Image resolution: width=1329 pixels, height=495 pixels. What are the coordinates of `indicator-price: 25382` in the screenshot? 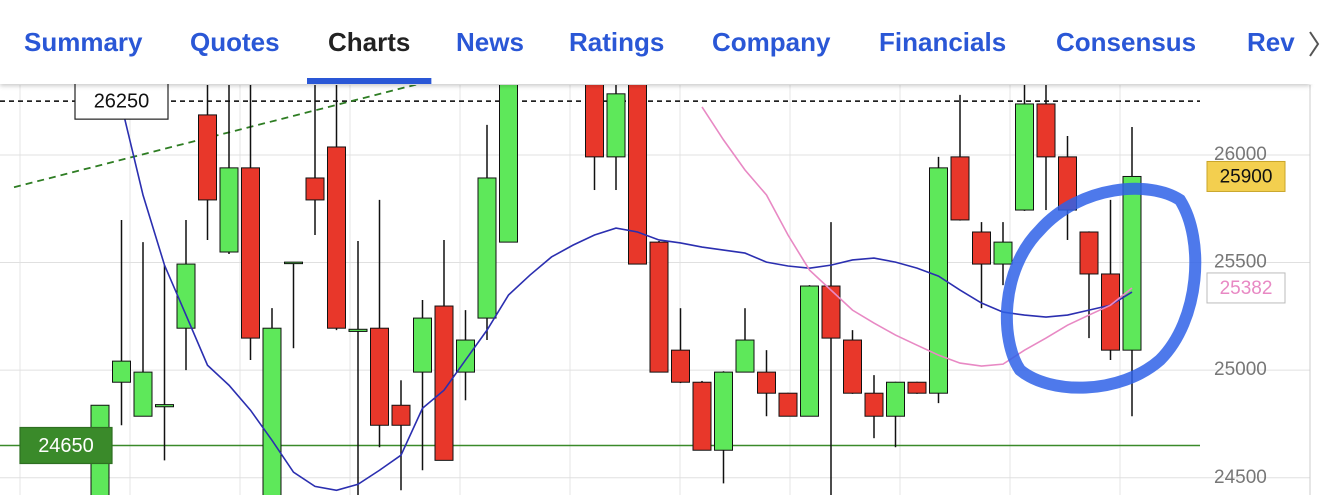 It's located at (1246, 288).